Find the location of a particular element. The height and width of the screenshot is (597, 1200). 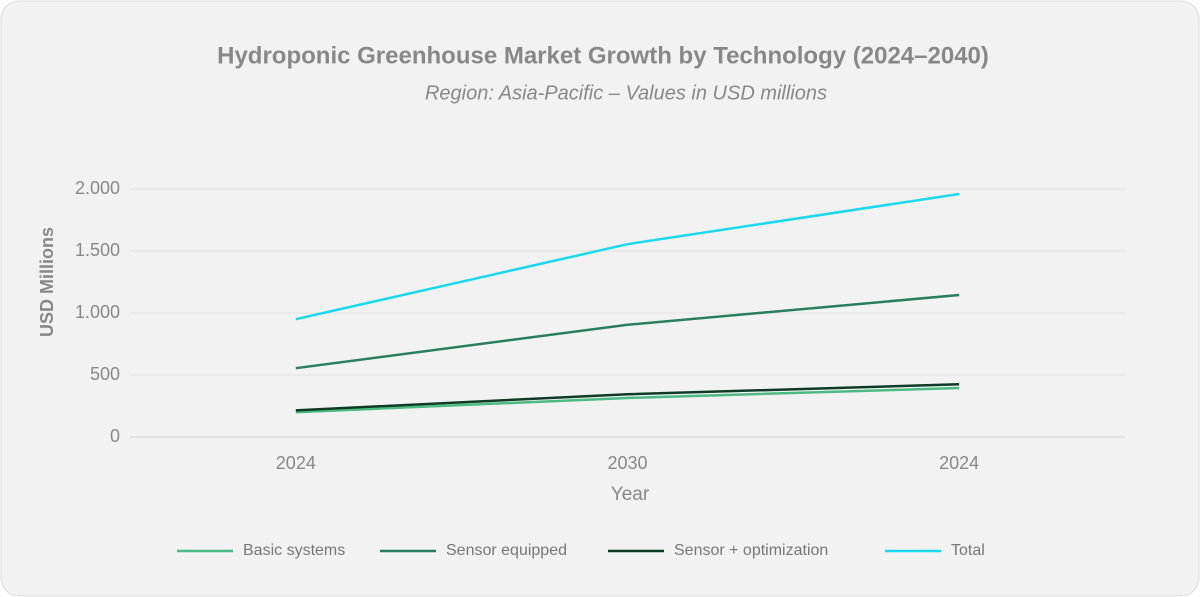

x-axis-label: Year is located at coordinates (630, 494).